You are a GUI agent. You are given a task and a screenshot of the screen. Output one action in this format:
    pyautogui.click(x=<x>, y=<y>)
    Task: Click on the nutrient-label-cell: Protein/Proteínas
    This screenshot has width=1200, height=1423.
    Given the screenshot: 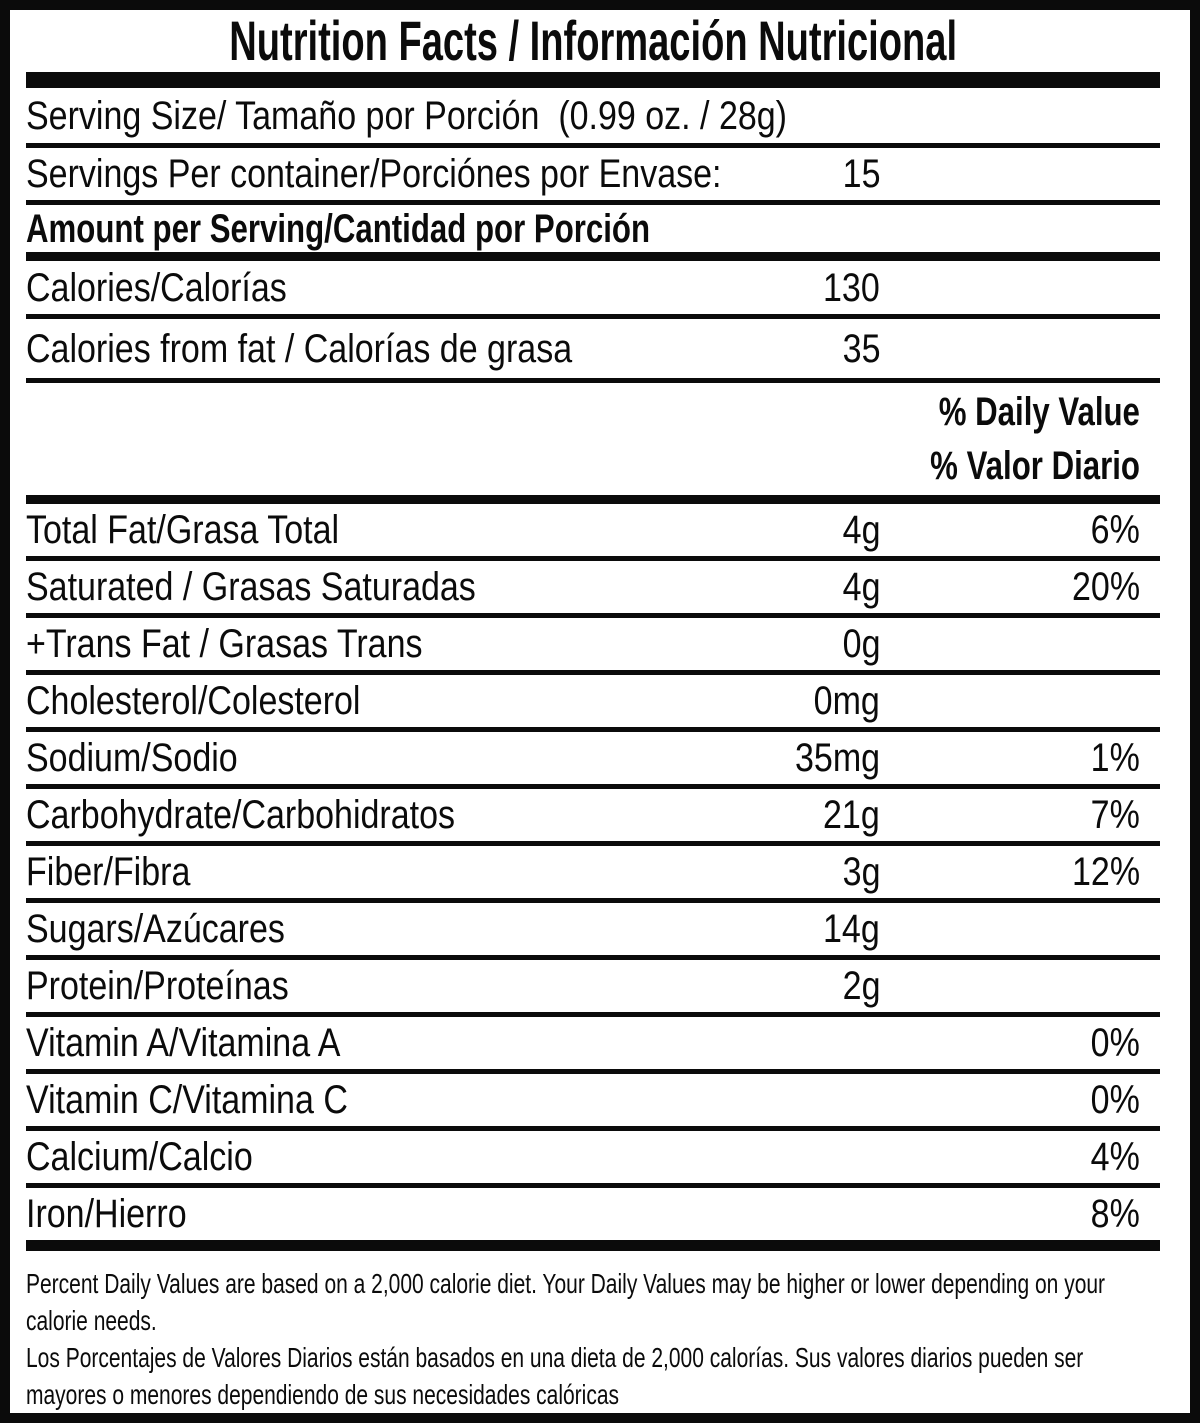 What is the action you would take?
    pyautogui.click(x=303, y=986)
    